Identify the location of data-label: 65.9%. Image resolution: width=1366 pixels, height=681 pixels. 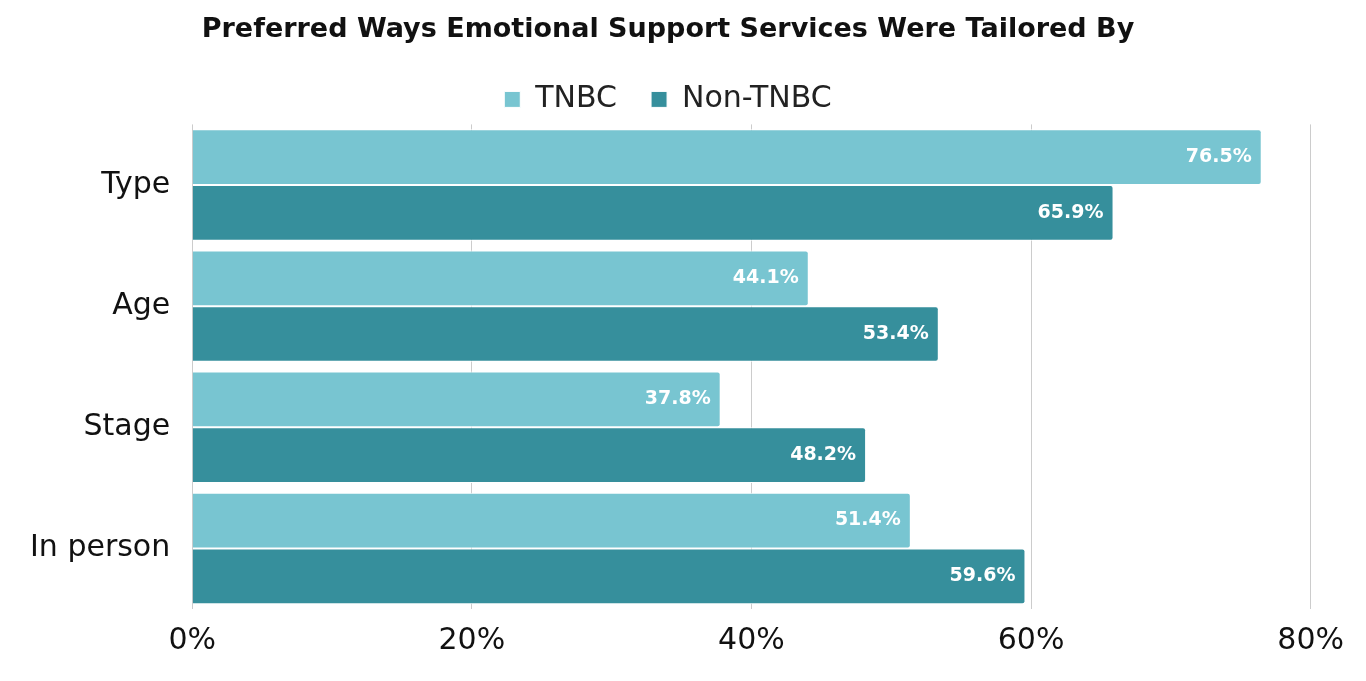
(1070, 210).